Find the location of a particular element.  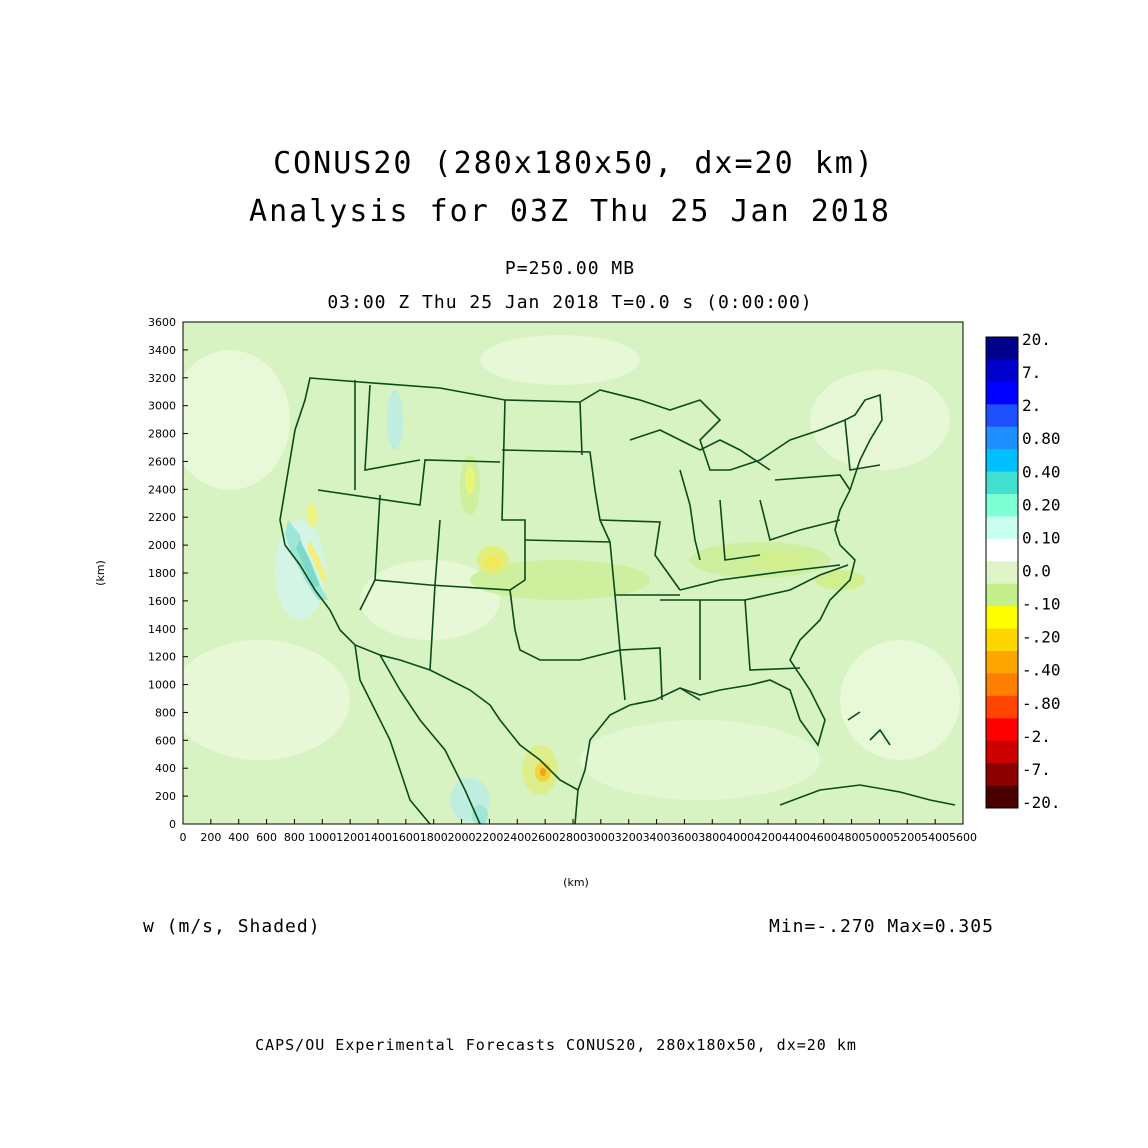

x-tick-label: 5400 is located at coordinates (935, 837).